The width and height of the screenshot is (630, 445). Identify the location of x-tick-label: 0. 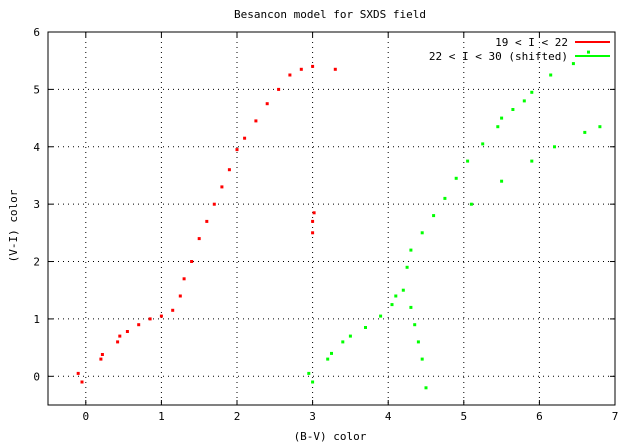
(85, 416).